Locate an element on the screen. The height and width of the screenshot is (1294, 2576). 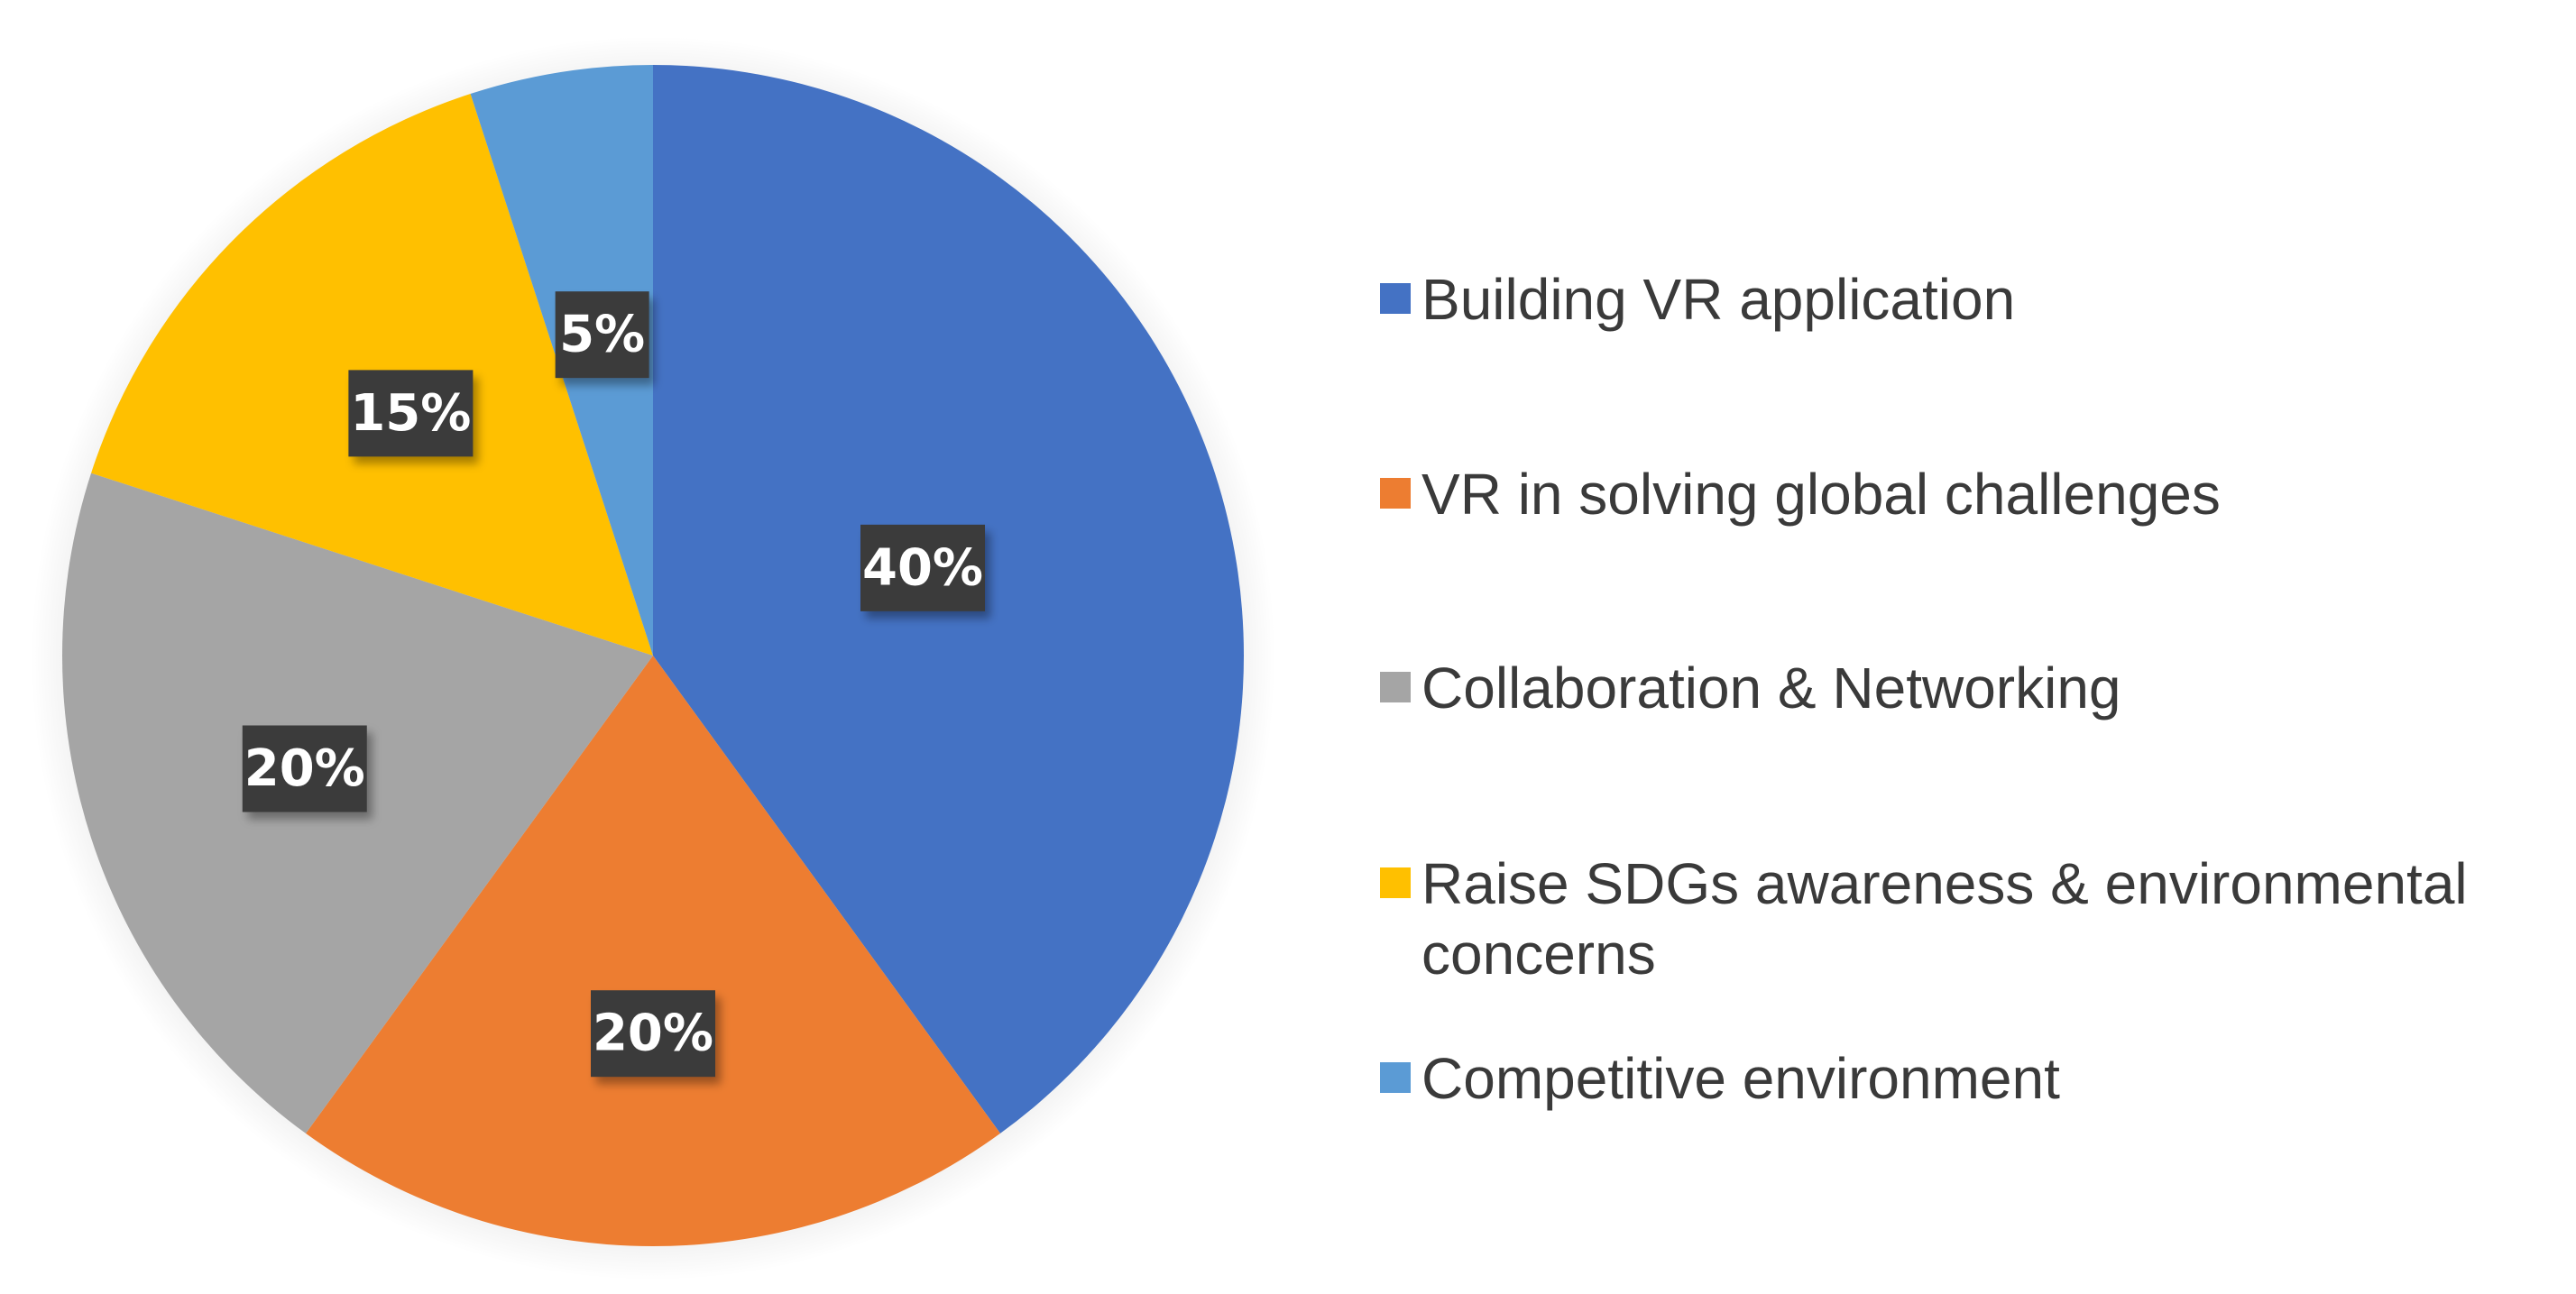
legend-label: Competitive environment is located at coordinates (1740, 1078).